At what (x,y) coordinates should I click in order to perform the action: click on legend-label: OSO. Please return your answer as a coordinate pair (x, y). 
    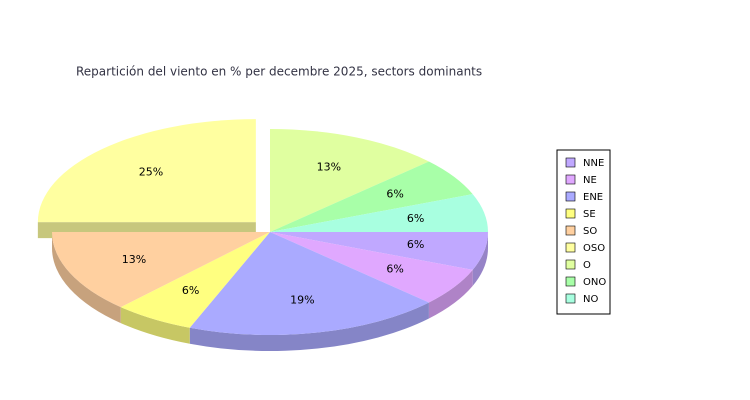
    Looking at the image, I should click on (594, 248).